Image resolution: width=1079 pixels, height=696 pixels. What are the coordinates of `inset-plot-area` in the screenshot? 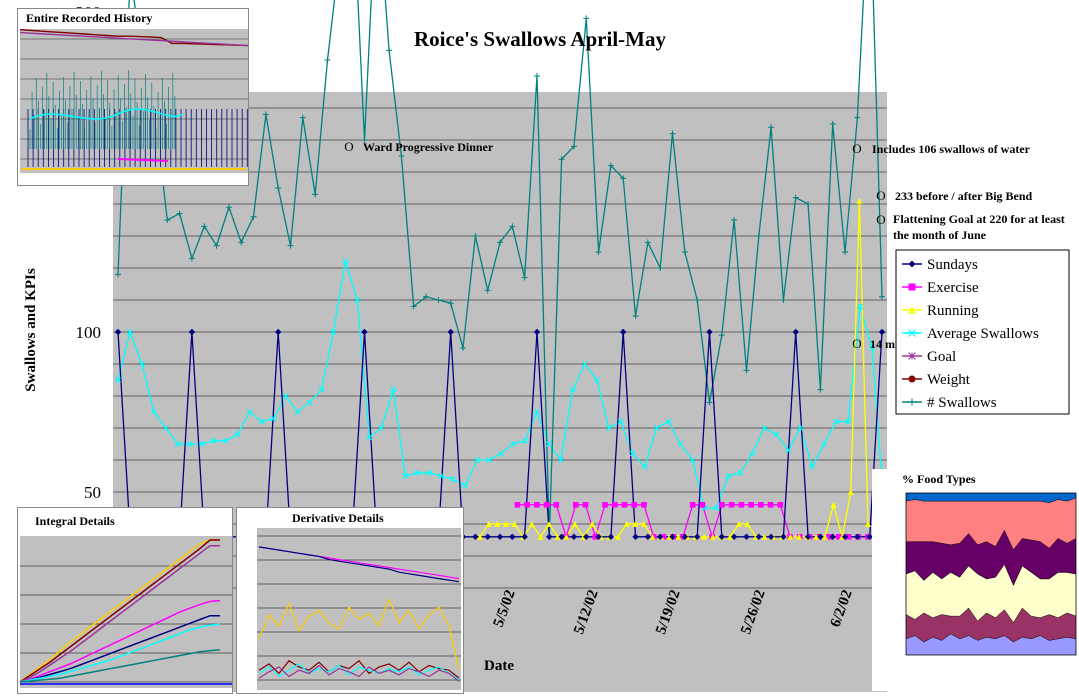 It's located at (126, 612).